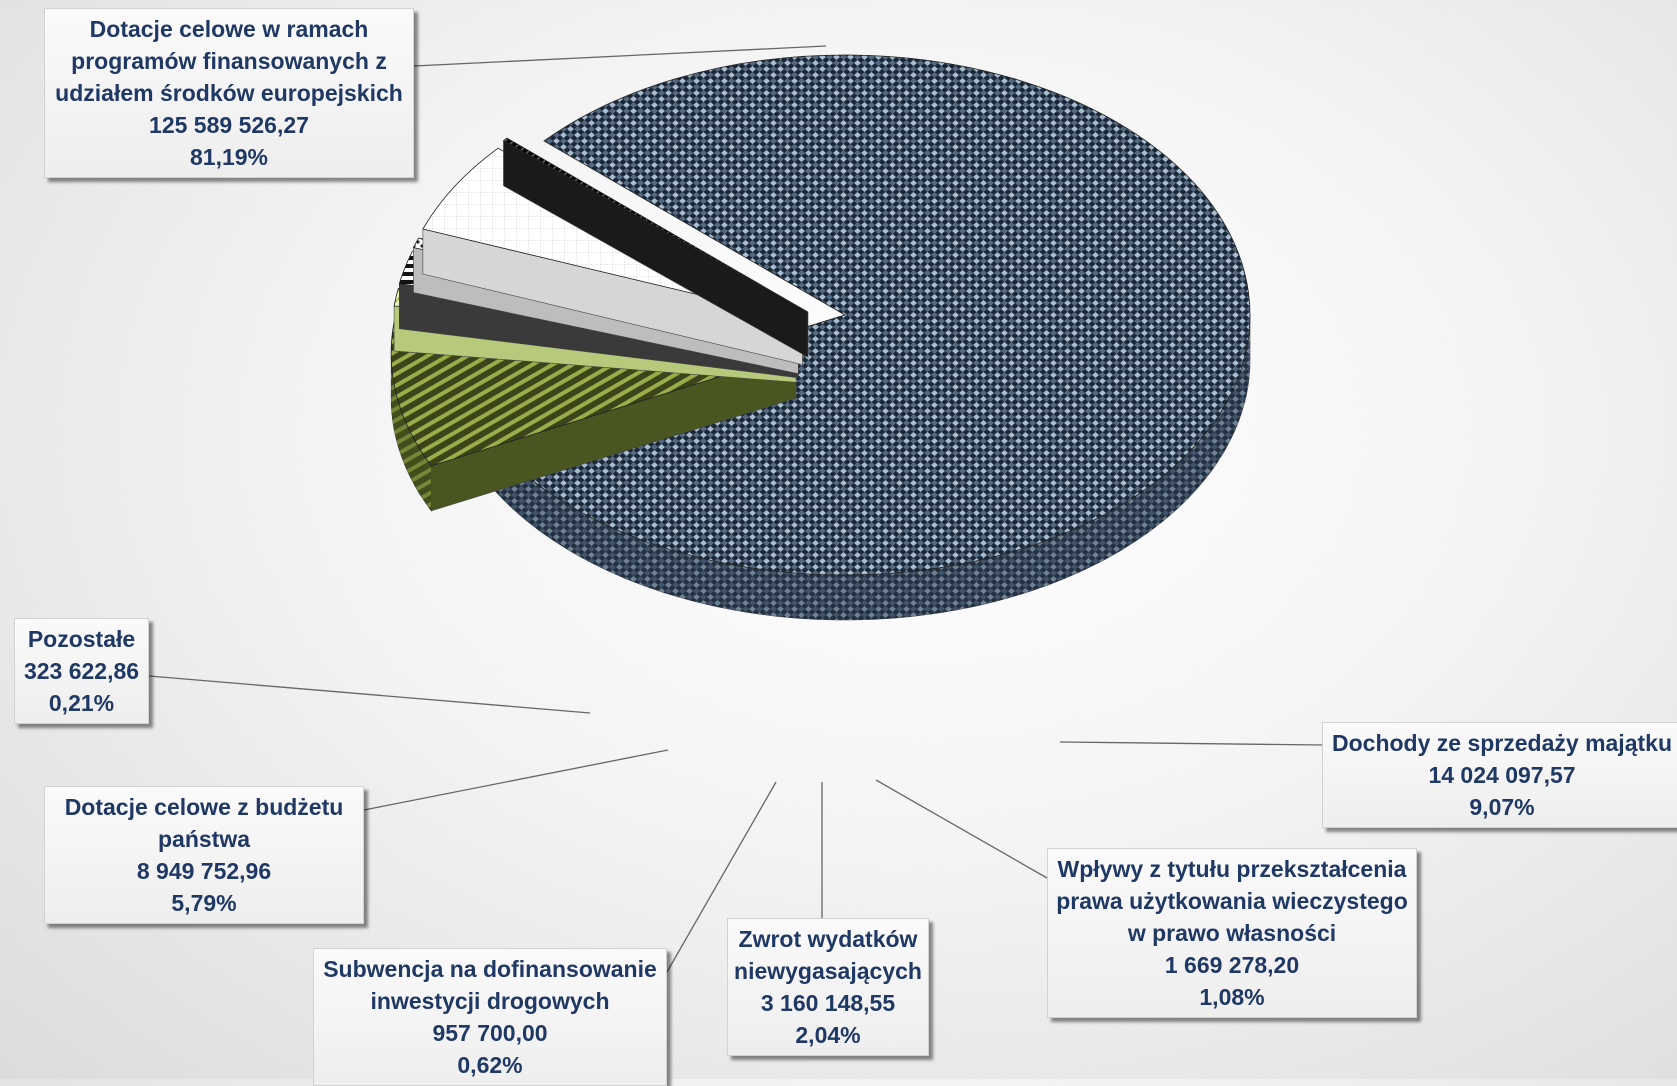 This screenshot has height=1086, width=1677. Describe the element at coordinates (1502, 807) in the screenshot. I see `data-label-line: 9,07%` at that location.